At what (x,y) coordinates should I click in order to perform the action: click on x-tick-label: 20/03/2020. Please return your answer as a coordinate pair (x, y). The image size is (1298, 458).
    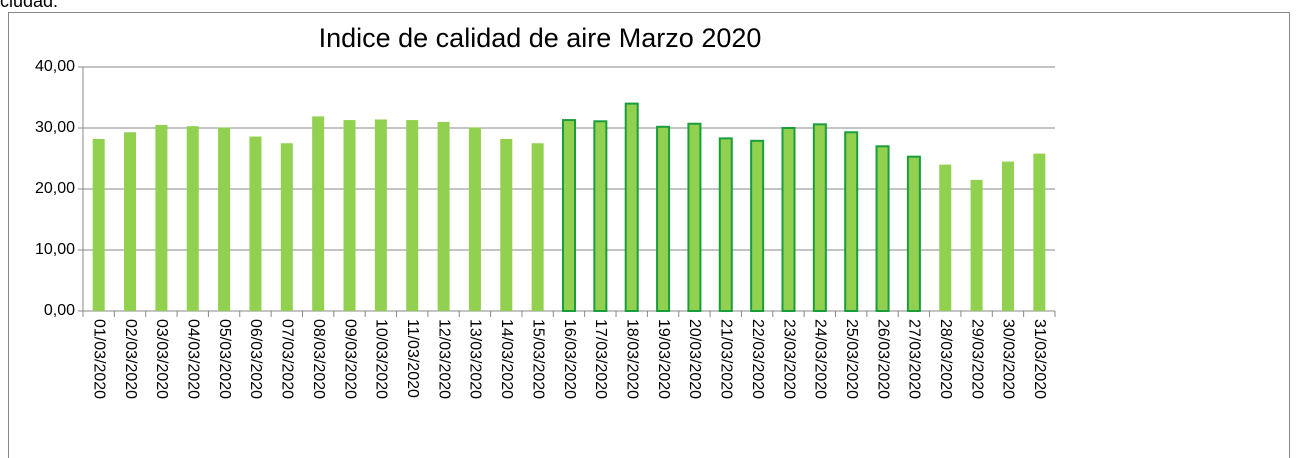
    Looking at the image, I should click on (694, 359).